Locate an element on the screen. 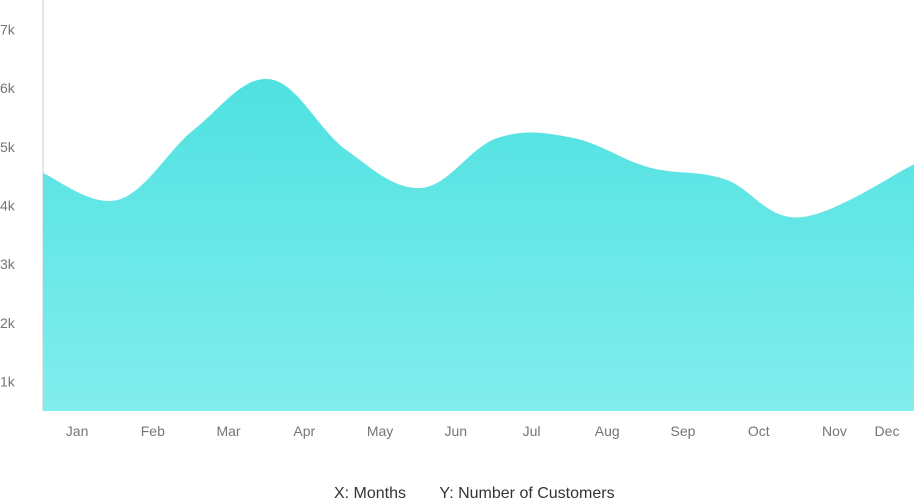 Image resolution: width=915 pixels, height=502 pixels. y-tick-label: 1k is located at coordinates (8, 382).